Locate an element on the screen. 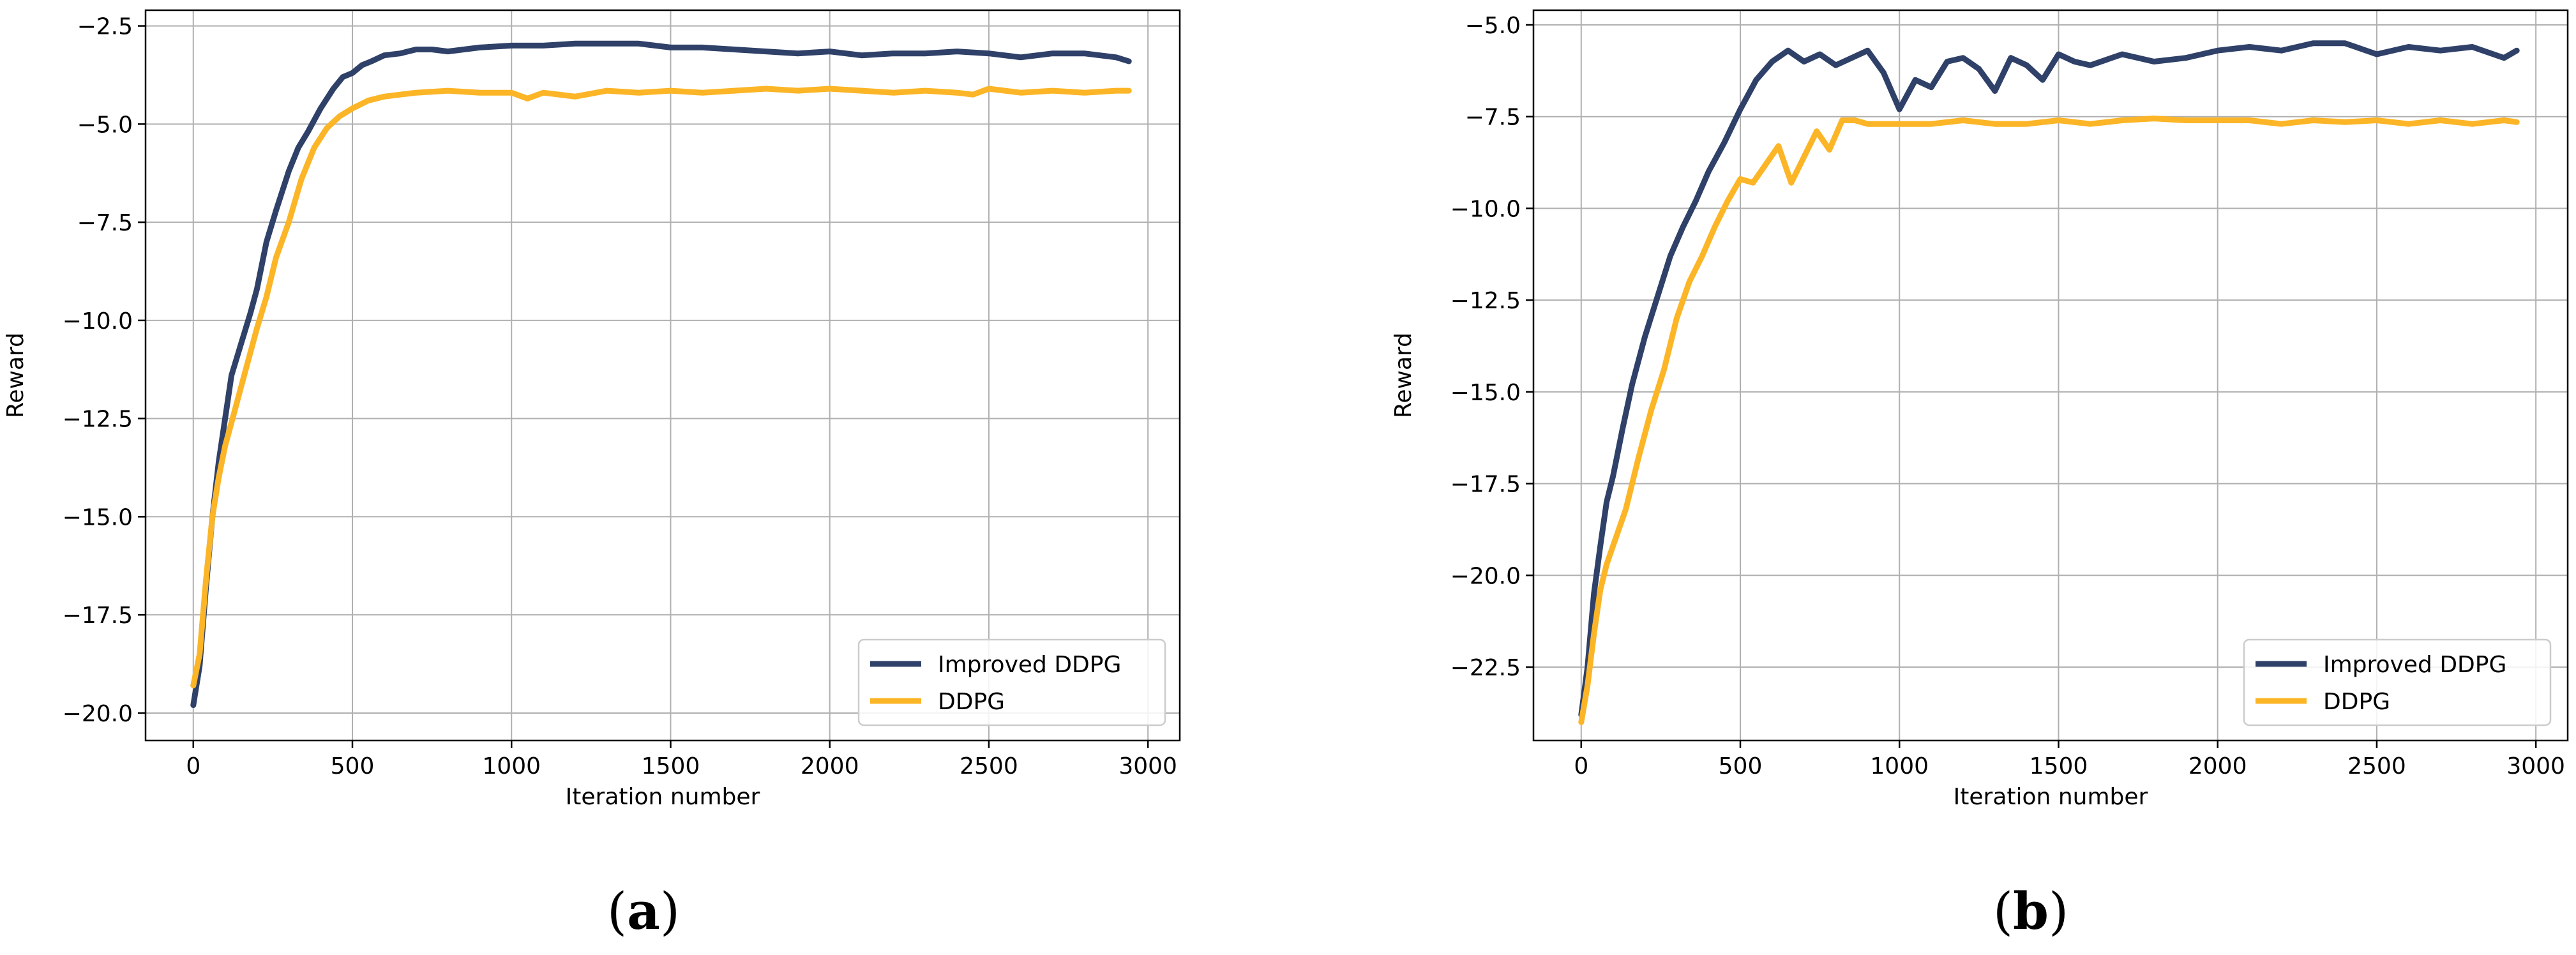 The height and width of the screenshot is (955, 2576). chart-b-xtick-label-2: 1000 is located at coordinates (1899, 766).